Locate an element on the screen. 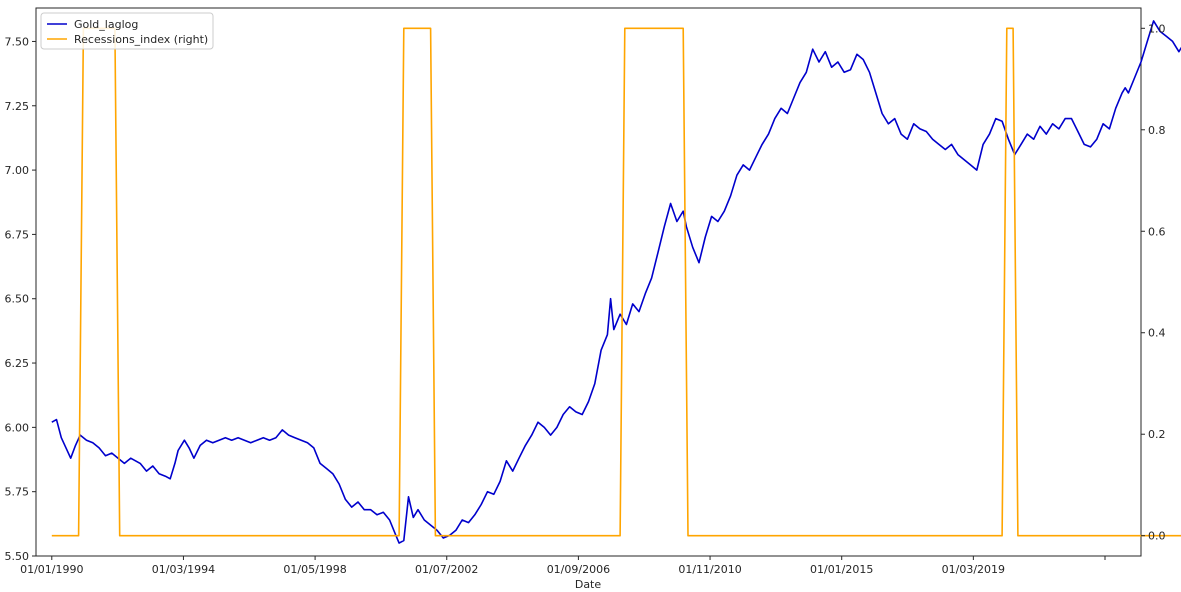 Image resolution: width=1181 pixels, height=592 pixels. legend-label-0: Gold_laglog is located at coordinates (106, 24).